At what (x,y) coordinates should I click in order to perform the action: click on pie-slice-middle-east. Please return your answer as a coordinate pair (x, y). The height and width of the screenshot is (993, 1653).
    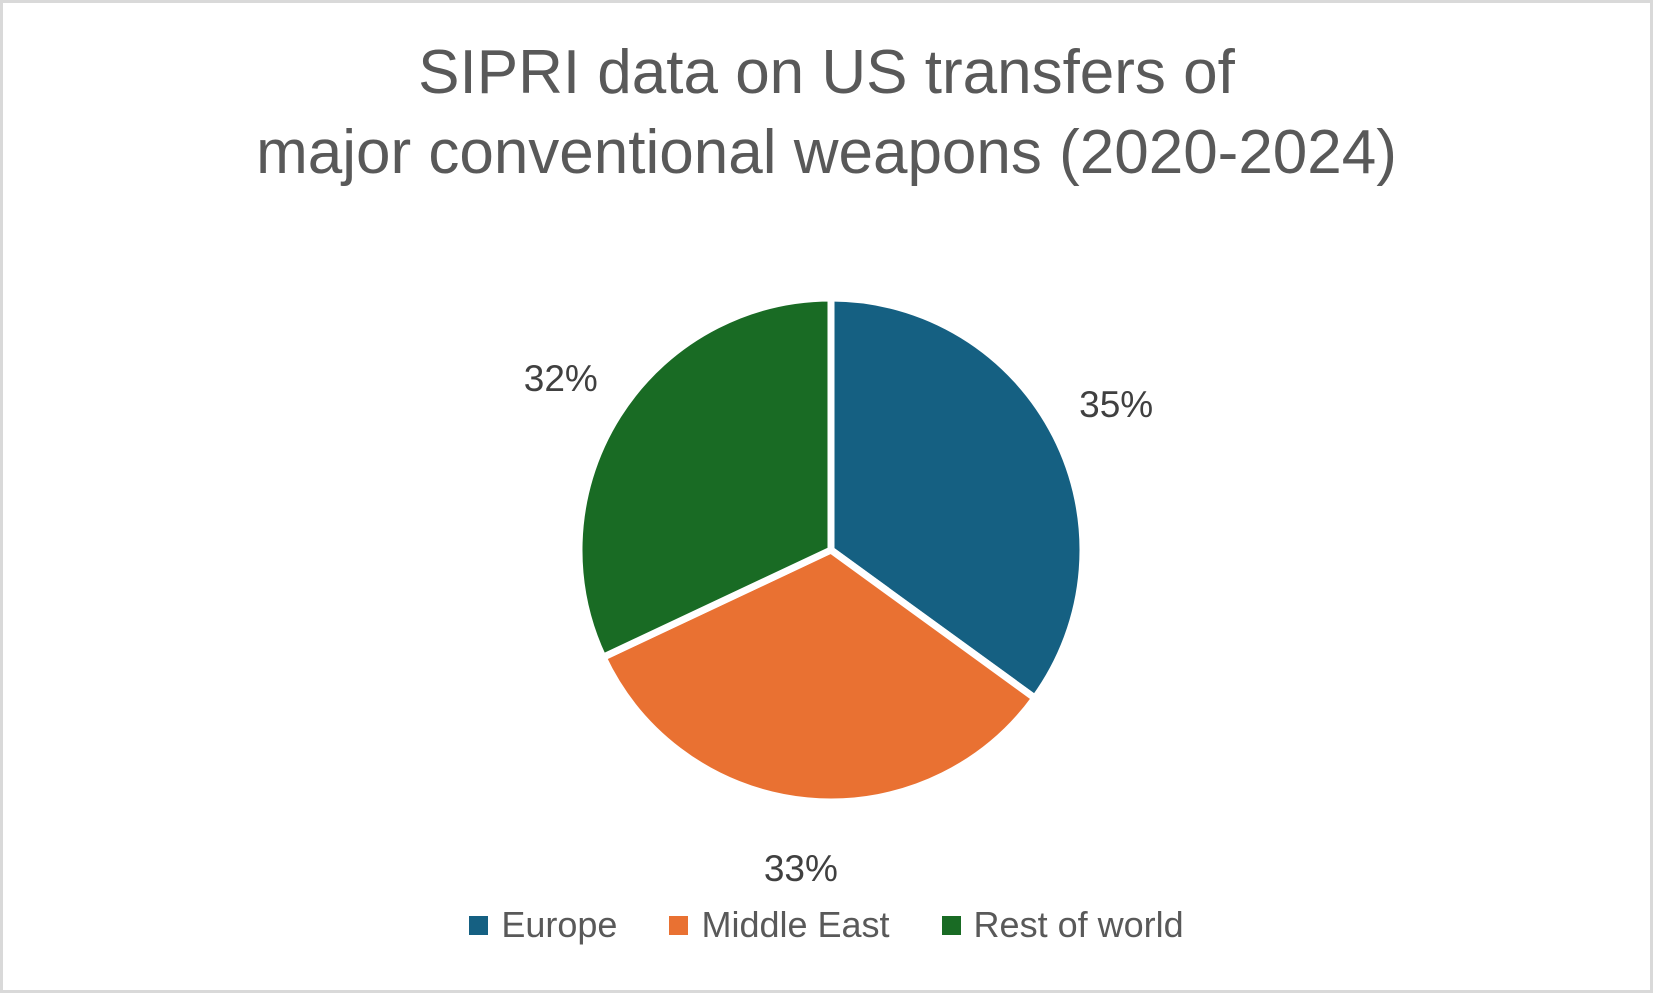
    Looking at the image, I should click on (819, 675).